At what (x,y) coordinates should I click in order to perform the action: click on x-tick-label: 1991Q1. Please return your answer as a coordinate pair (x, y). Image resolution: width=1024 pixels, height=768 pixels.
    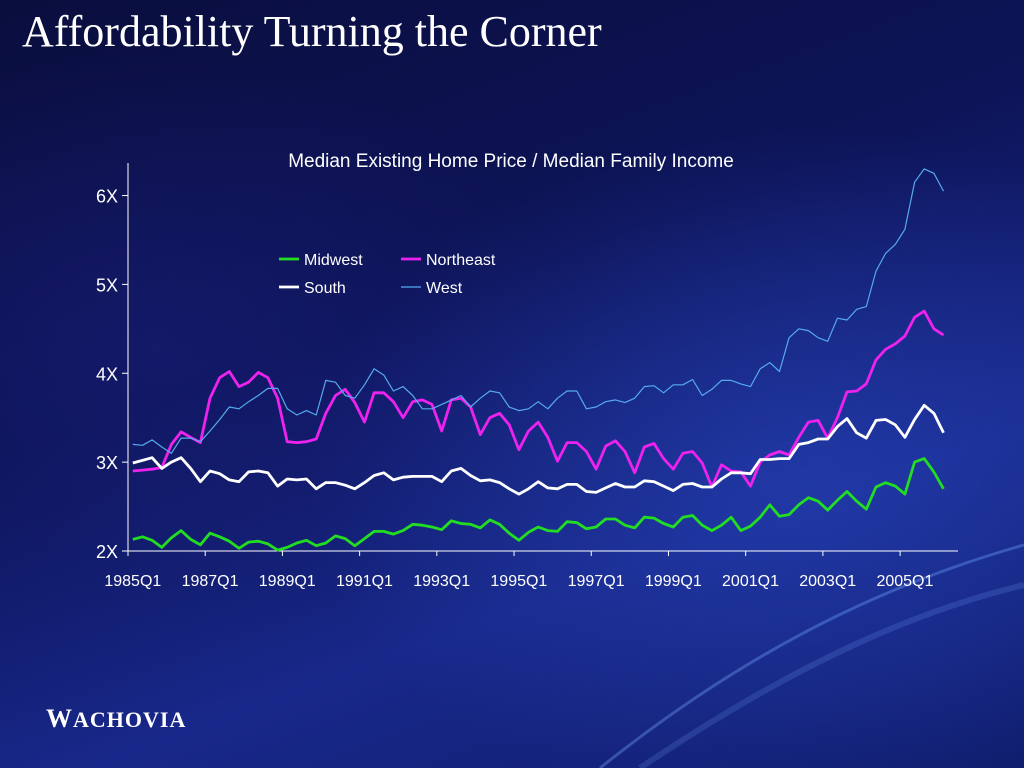
    Looking at the image, I should click on (364, 581).